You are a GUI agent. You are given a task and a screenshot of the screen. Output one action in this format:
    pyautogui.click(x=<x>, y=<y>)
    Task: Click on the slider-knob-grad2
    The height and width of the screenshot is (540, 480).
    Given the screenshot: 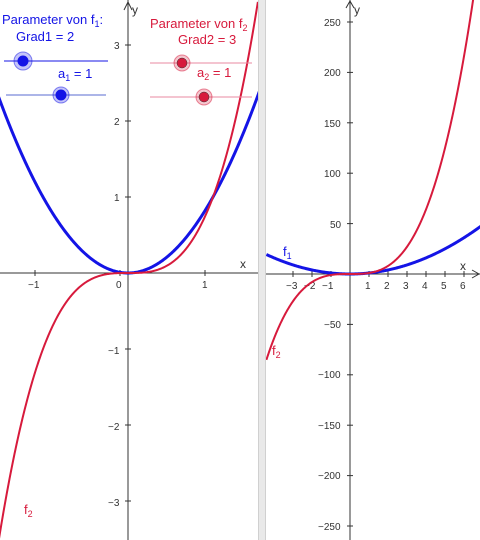 What is the action you would take?
    pyautogui.click(x=182, y=63)
    